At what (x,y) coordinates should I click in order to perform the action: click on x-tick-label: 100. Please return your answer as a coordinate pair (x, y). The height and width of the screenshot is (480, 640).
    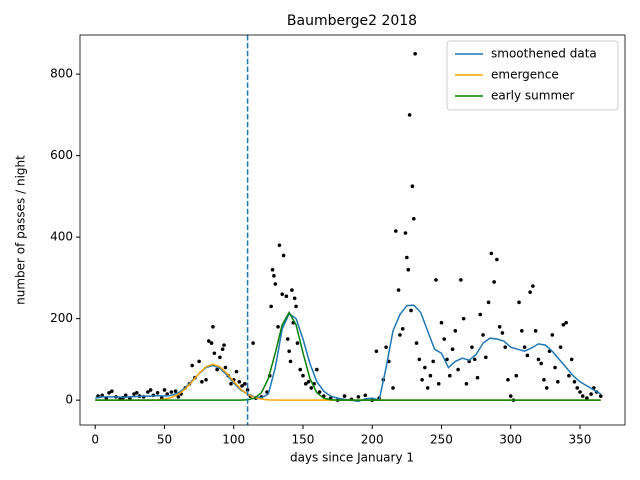
    Looking at the image, I should click on (233, 440).